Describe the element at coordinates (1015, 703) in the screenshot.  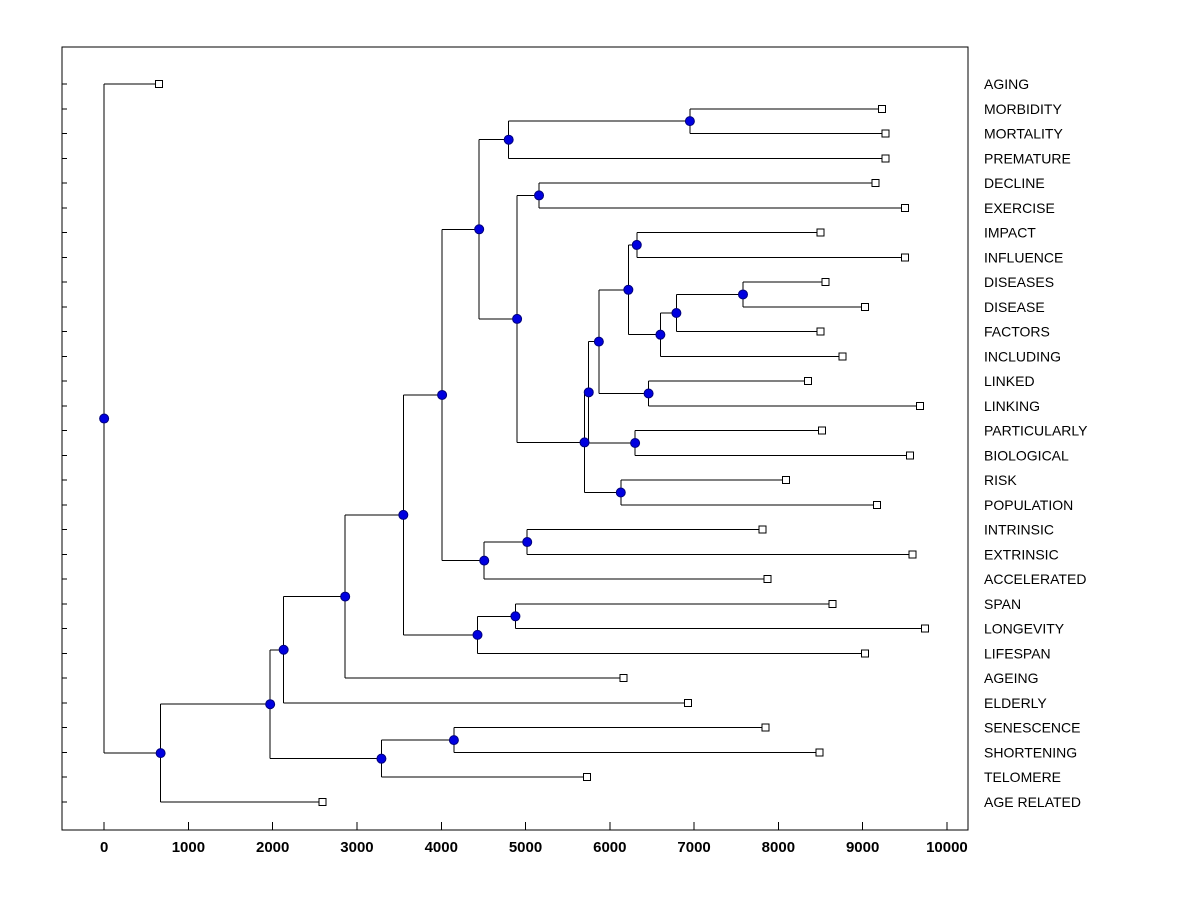
I see `leaf-label: ELDERLY` at that location.